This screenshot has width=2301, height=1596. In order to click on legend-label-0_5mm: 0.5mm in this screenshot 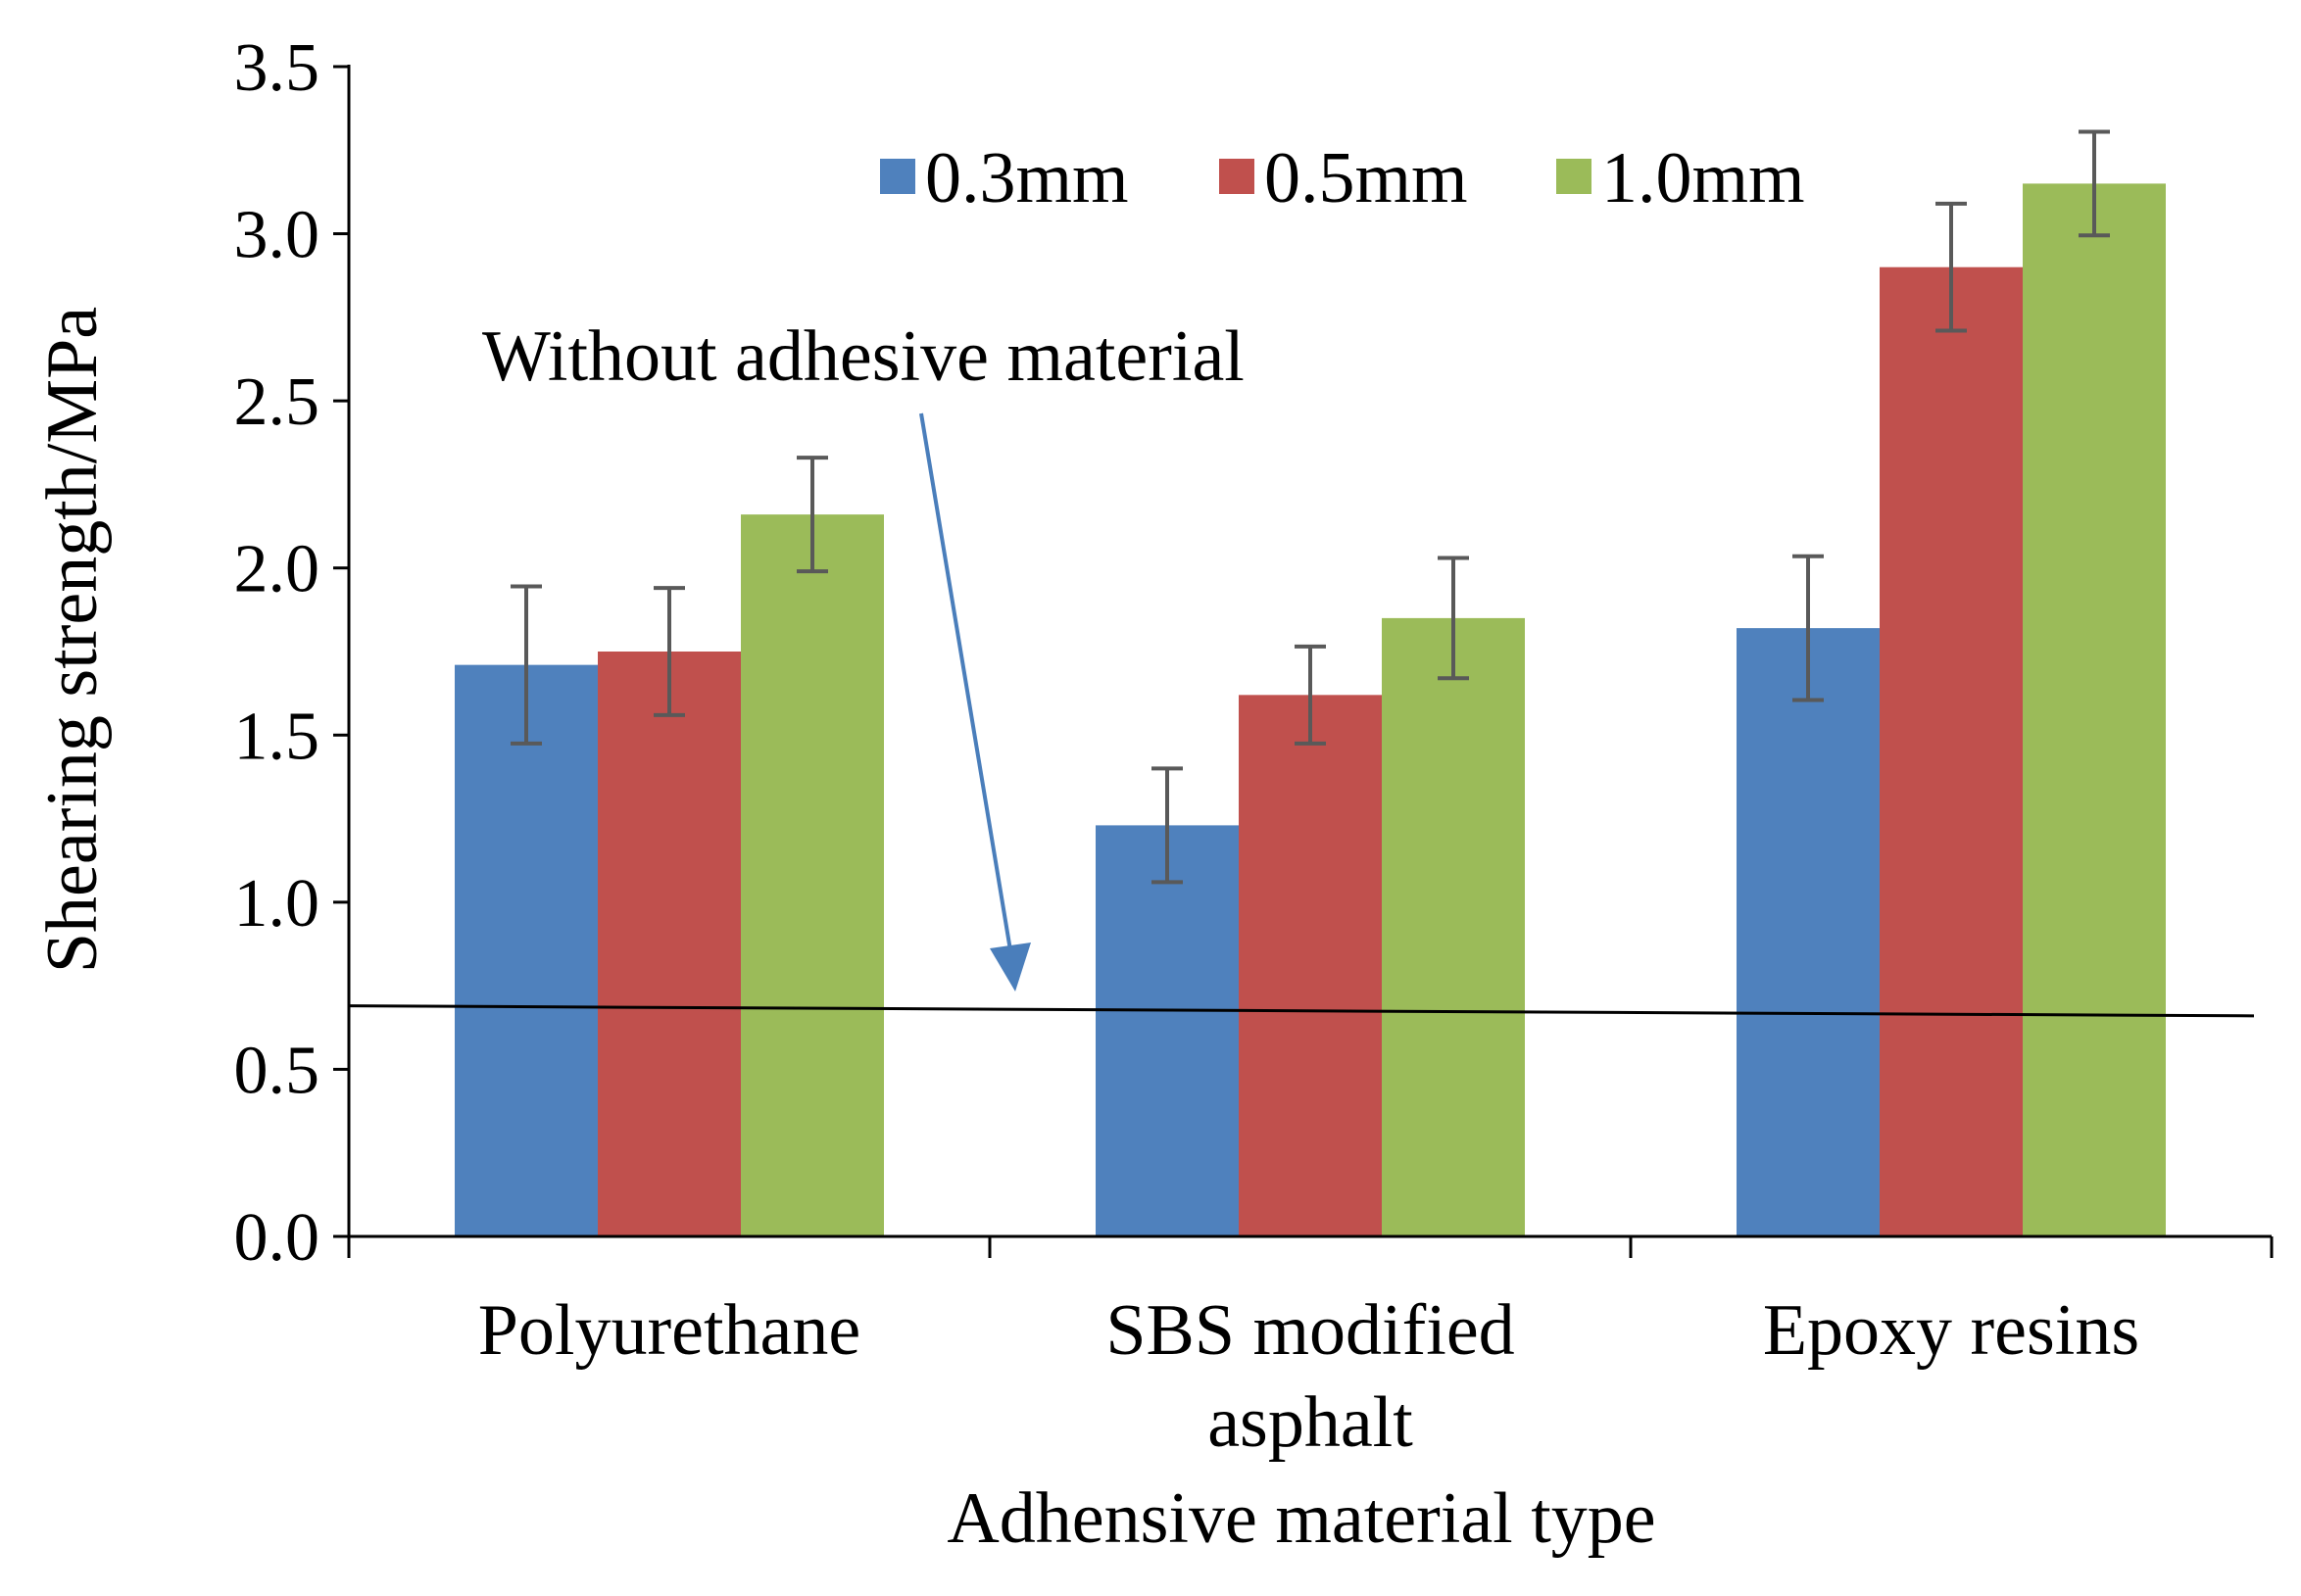, I will do `click(1366, 178)`.